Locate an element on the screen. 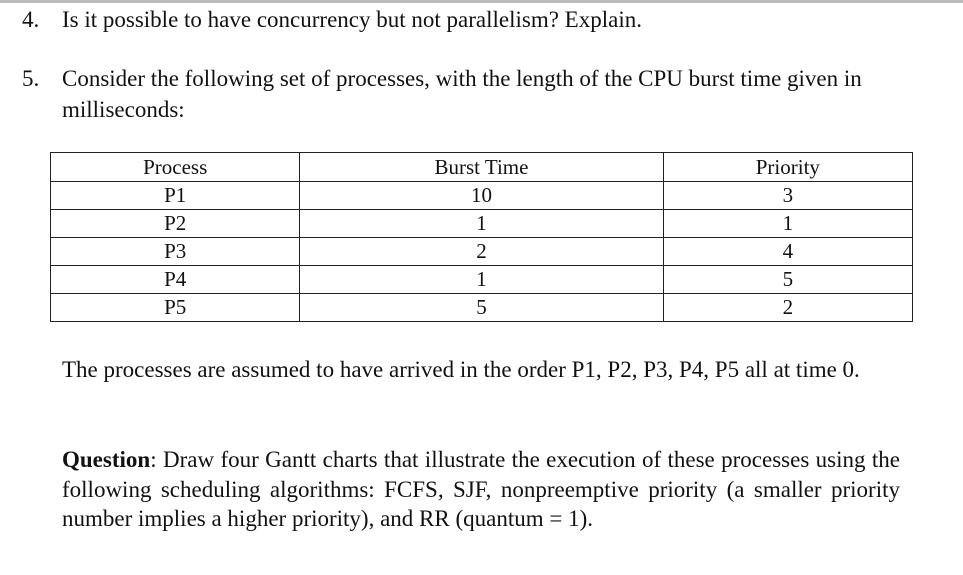 The width and height of the screenshot is (963, 575). table-header-row: Process Burst Time Priority is located at coordinates (481, 167).